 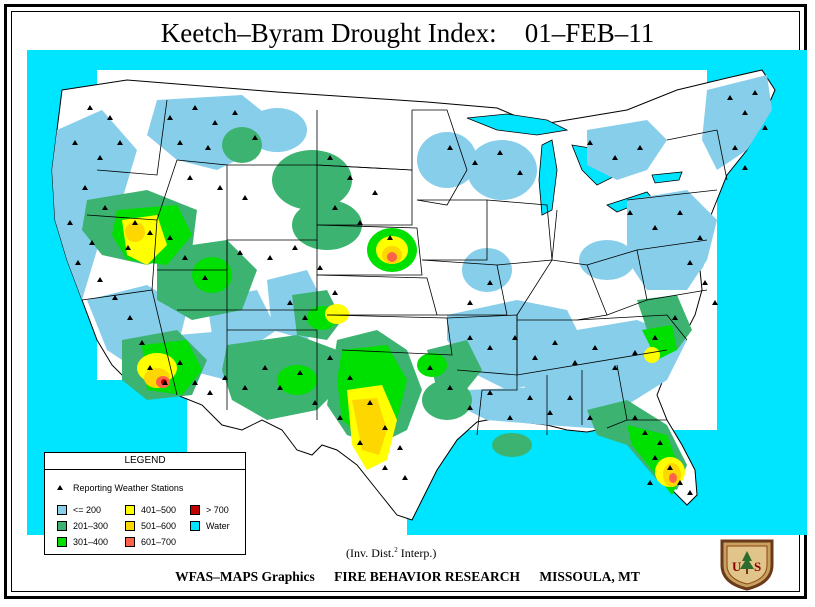 I want to click on lake-michigan, so click(x=548, y=177).